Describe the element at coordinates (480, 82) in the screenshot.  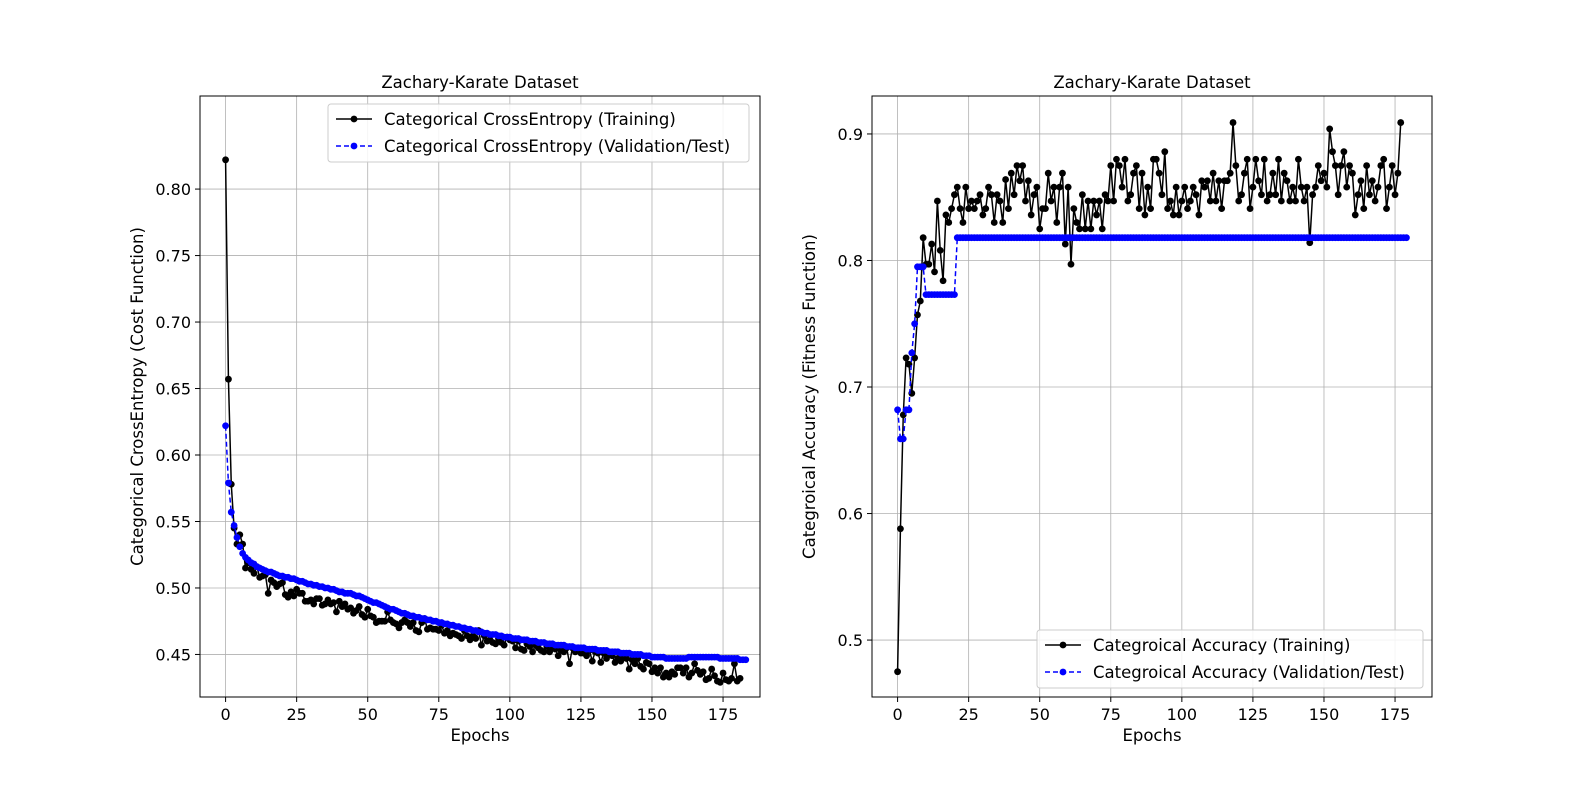
I see `chart-title: Zachary-Karate Dataset` at that location.